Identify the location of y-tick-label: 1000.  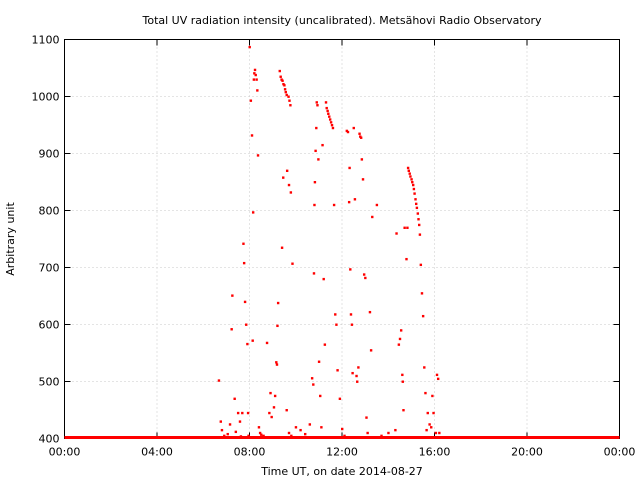
(46, 97).